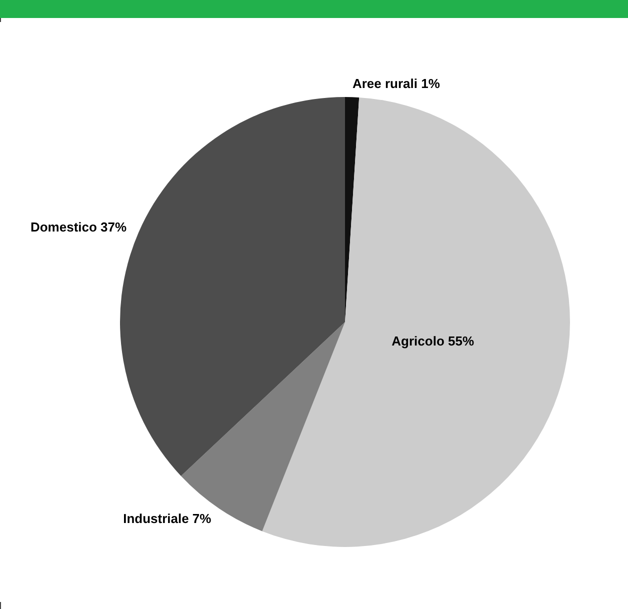 The image size is (628, 609). I want to click on slice-label: Aree rurali 1%, so click(396, 84).